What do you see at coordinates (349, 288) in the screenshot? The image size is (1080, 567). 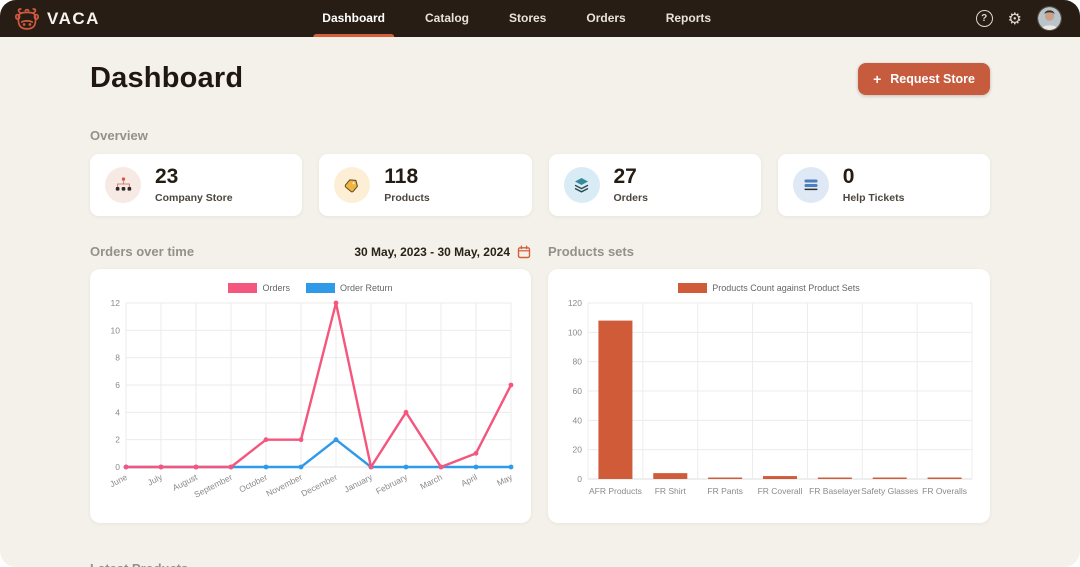 I see `legend-item-order-return: Order Return` at bounding box center [349, 288].